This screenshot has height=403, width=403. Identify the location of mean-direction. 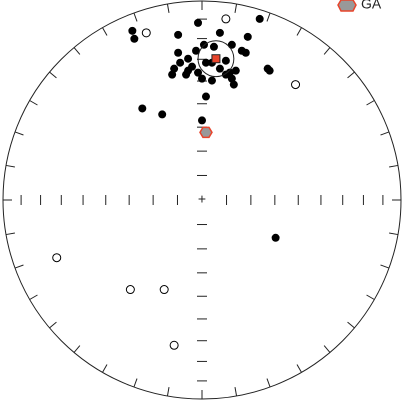
(216, 59).